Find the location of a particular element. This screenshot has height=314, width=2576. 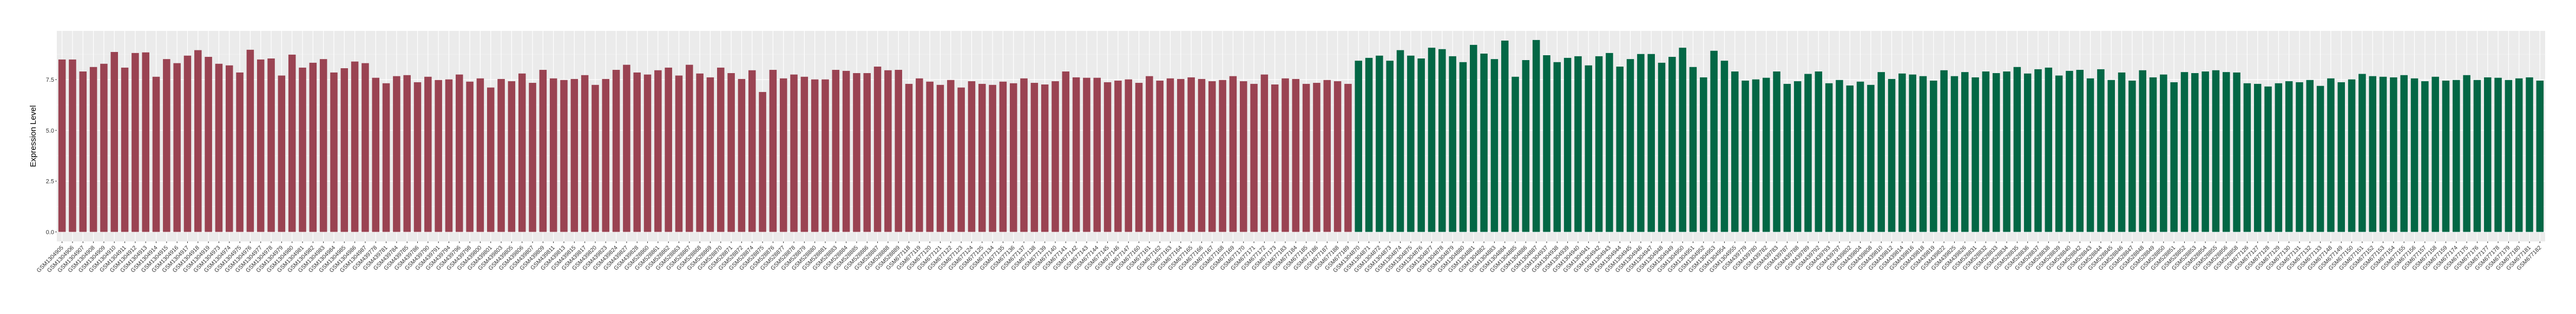

bar-GSM677180 is located at coordinates (2519, 155).